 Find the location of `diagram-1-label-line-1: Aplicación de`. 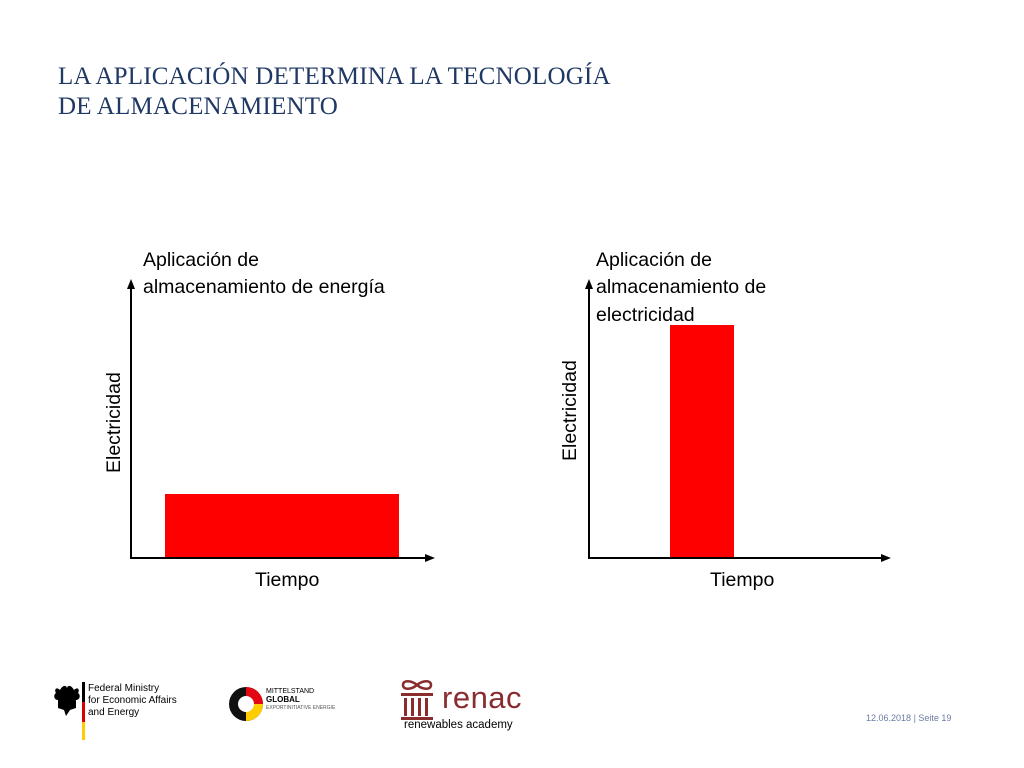

diagram-1-label-line-1: Aplicación de is located at coordinates (201, 260).